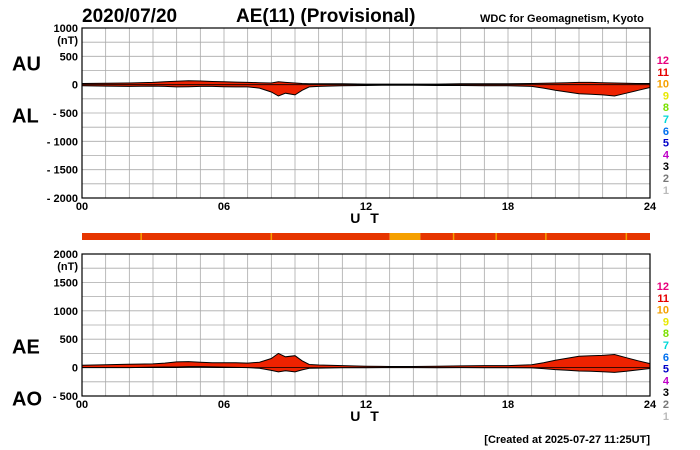 This screenshot has width=700, height=450. I want to click on y-tick-label: - 1000, so click(62, 142).